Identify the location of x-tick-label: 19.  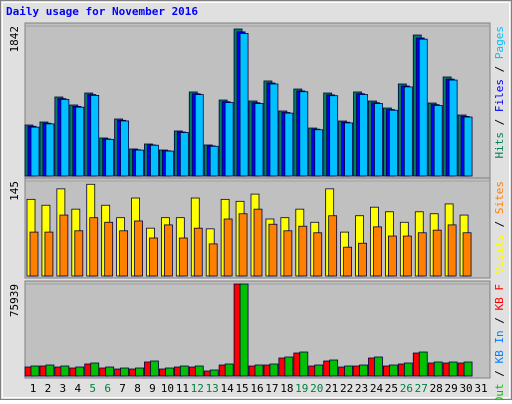
(301, 388).